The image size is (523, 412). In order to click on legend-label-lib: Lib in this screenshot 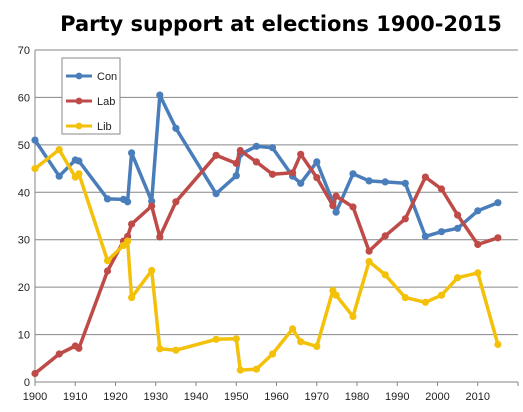, I will do `click(104, 127)`.